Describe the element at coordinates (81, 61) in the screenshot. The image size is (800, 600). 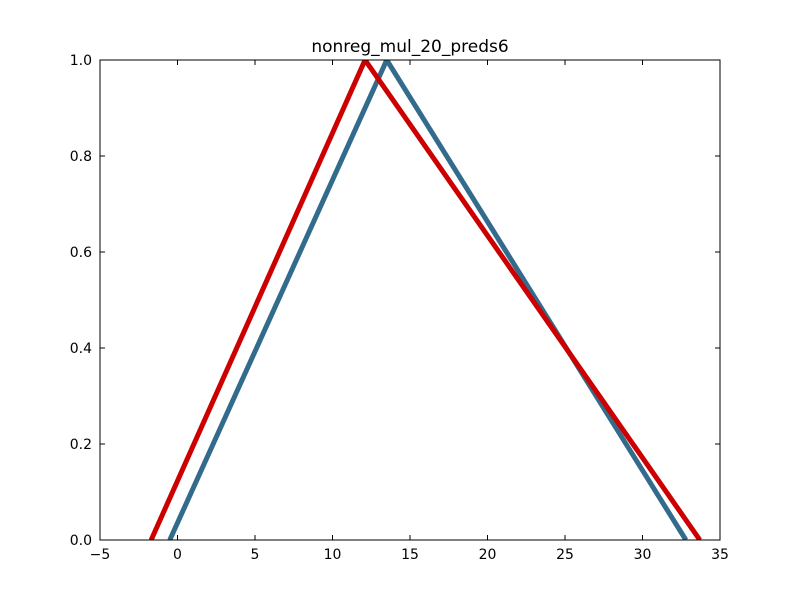
I see `y-tick-label: 1.0` at that location.